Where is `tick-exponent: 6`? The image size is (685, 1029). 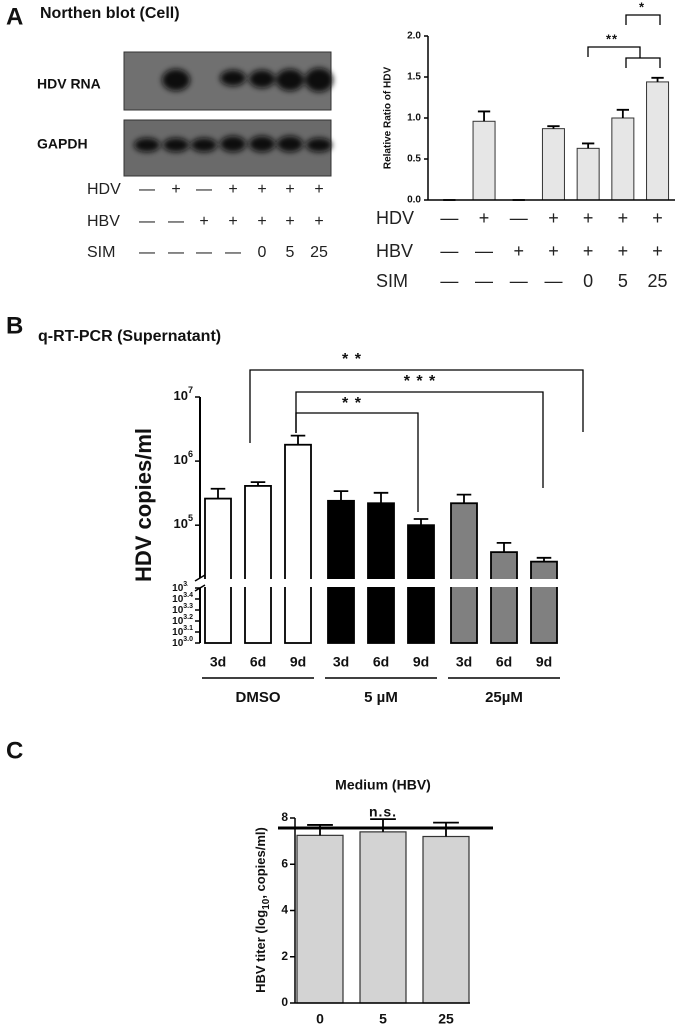
tick-exponent: 6 is located at coordinates (190, 454).